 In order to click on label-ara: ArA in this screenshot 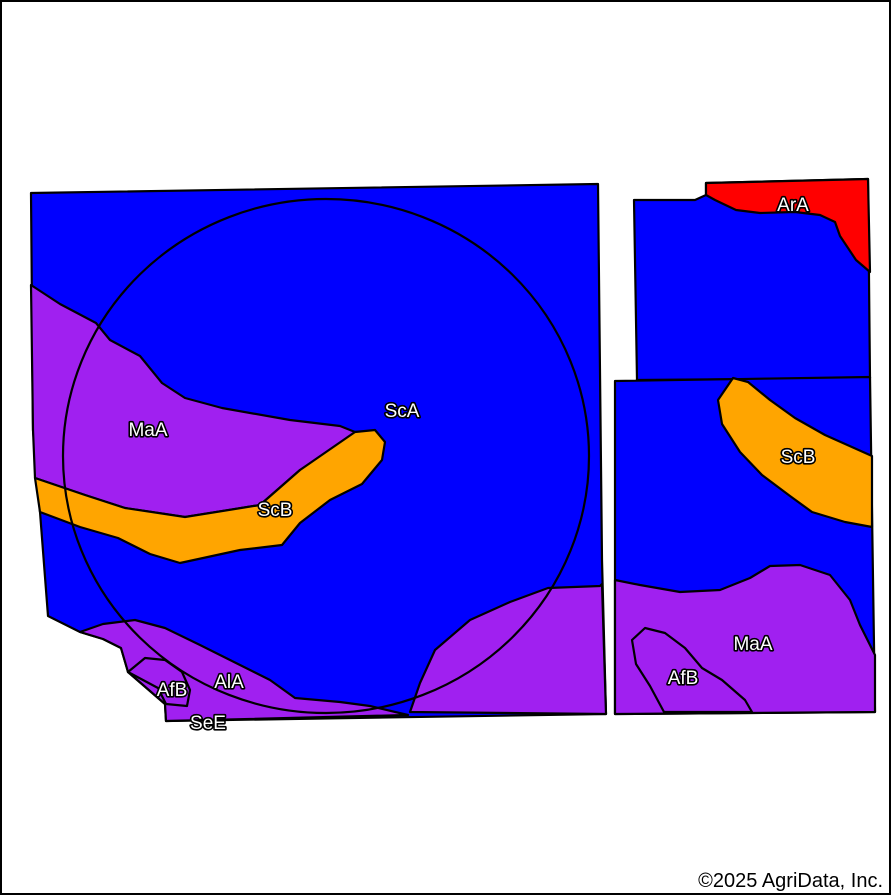, I will do `click(793, 205)`.